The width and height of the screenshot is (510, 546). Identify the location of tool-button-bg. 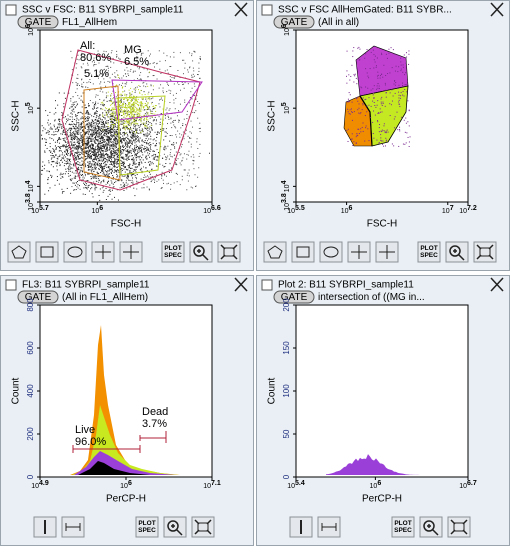
(403, 527).